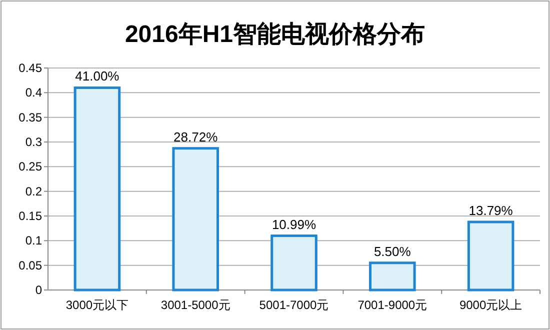 The image size is (550, 330). I want to click on xtick: 7001-9000元, so click(393, 305).